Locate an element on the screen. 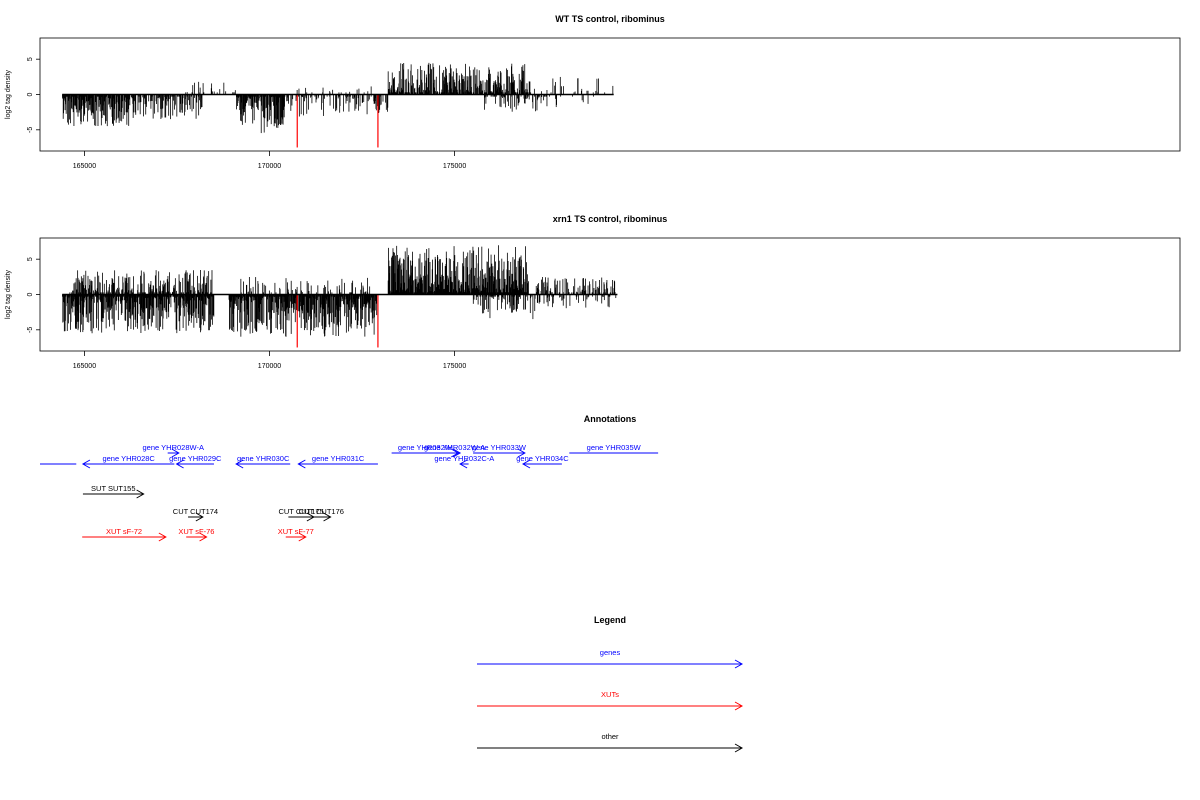 Image resolution: width=1200 pixels, height=800 pixels. feature-label: gene YHR032W is located at coordinates (425, 447).